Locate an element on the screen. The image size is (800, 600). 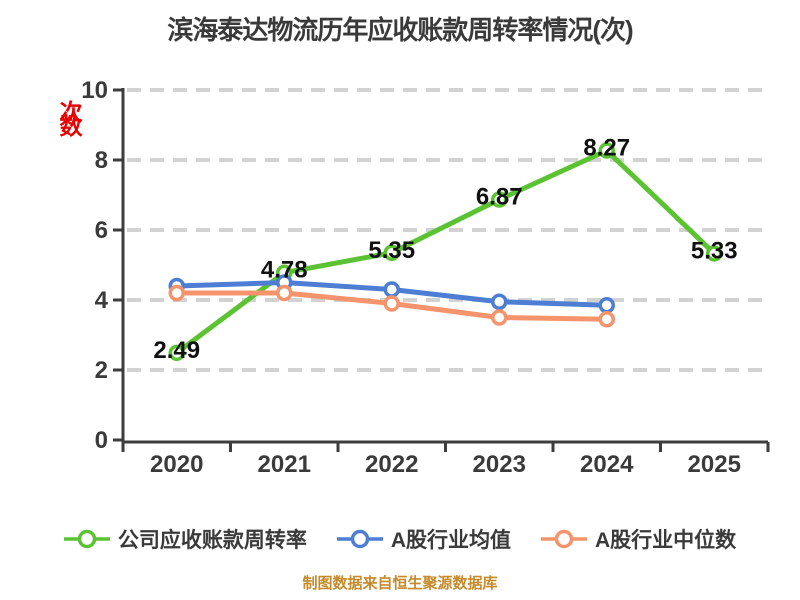
y-tick-label: 6 is located at coordinates (101, 230).